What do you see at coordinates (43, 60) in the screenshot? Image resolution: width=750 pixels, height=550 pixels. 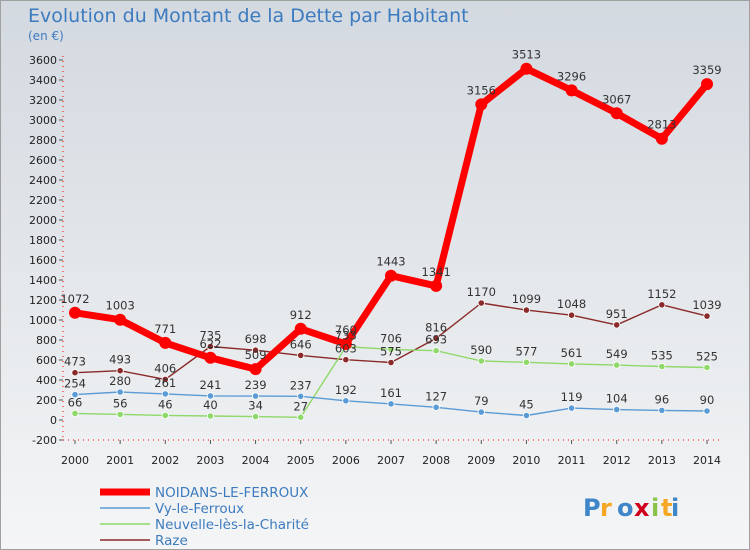 I see `y-tick-label: 3600` at bounding box center [43, 60].